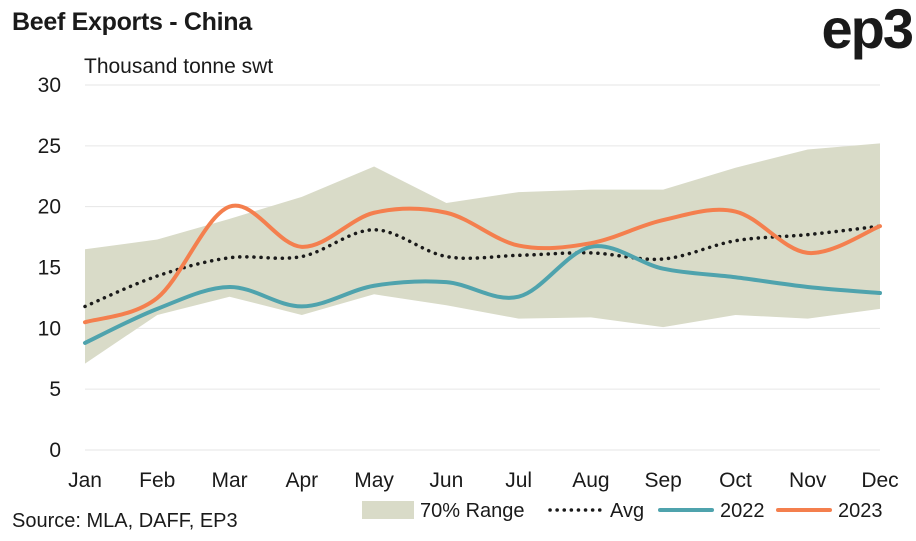 The width and height of the screenshot is (916, 541). Describe the element at coordinates (49, 328) in the screenshot. I see `y-tick-label: 10` at that location.